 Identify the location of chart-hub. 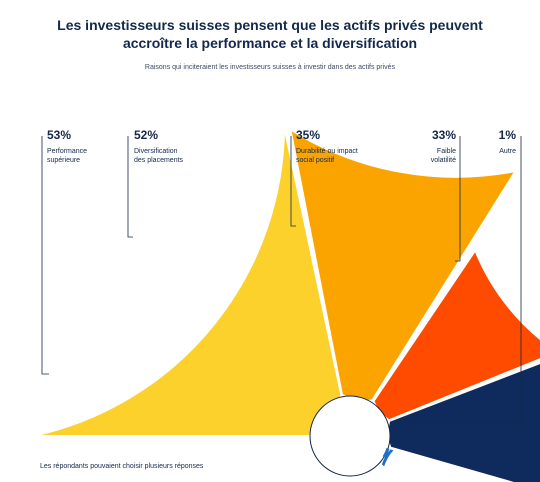
(350, 436).